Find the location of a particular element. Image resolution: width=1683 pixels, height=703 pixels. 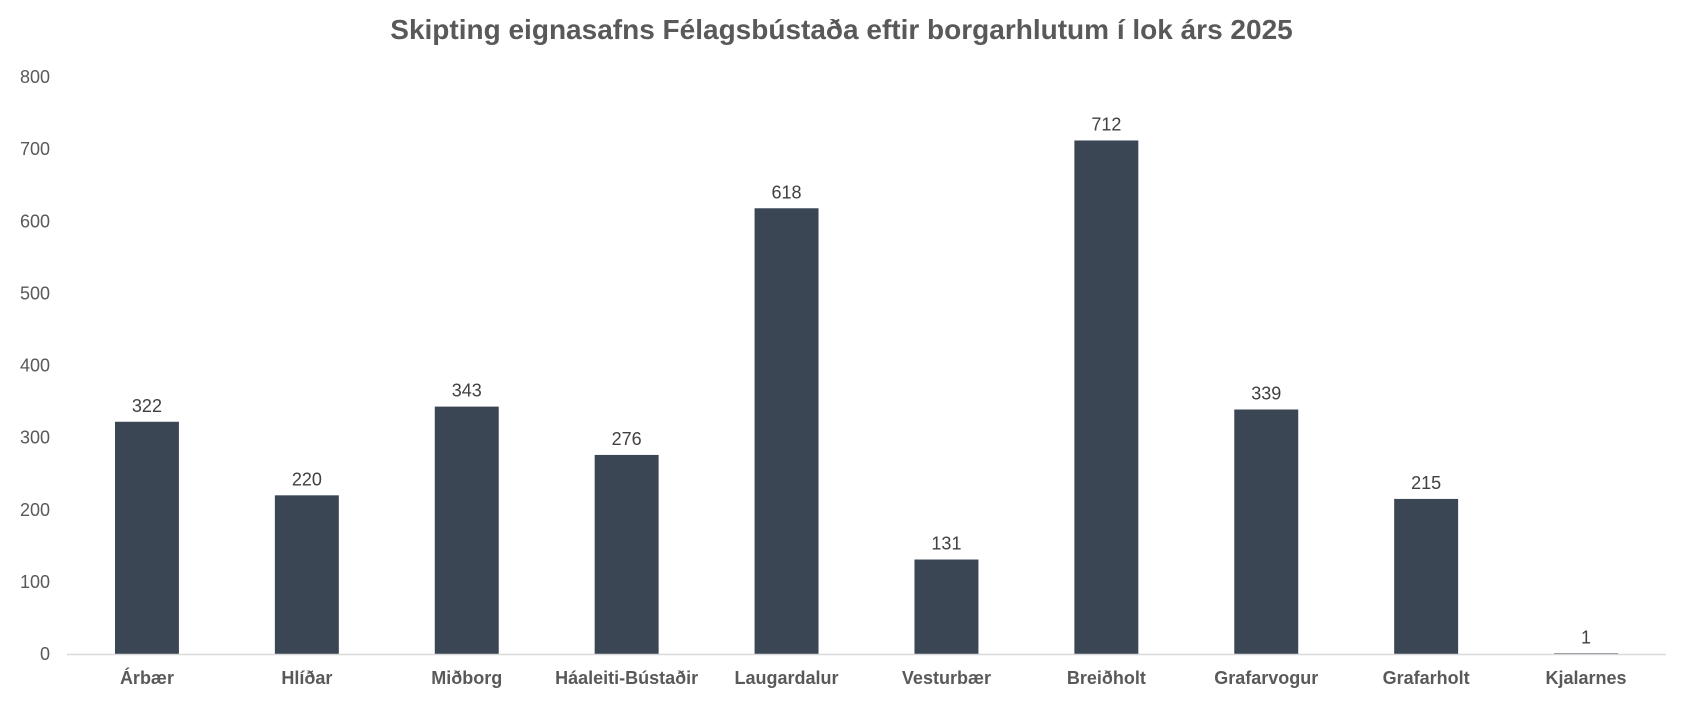

x-category-label: Árbær is located at coordinates (147, 677).